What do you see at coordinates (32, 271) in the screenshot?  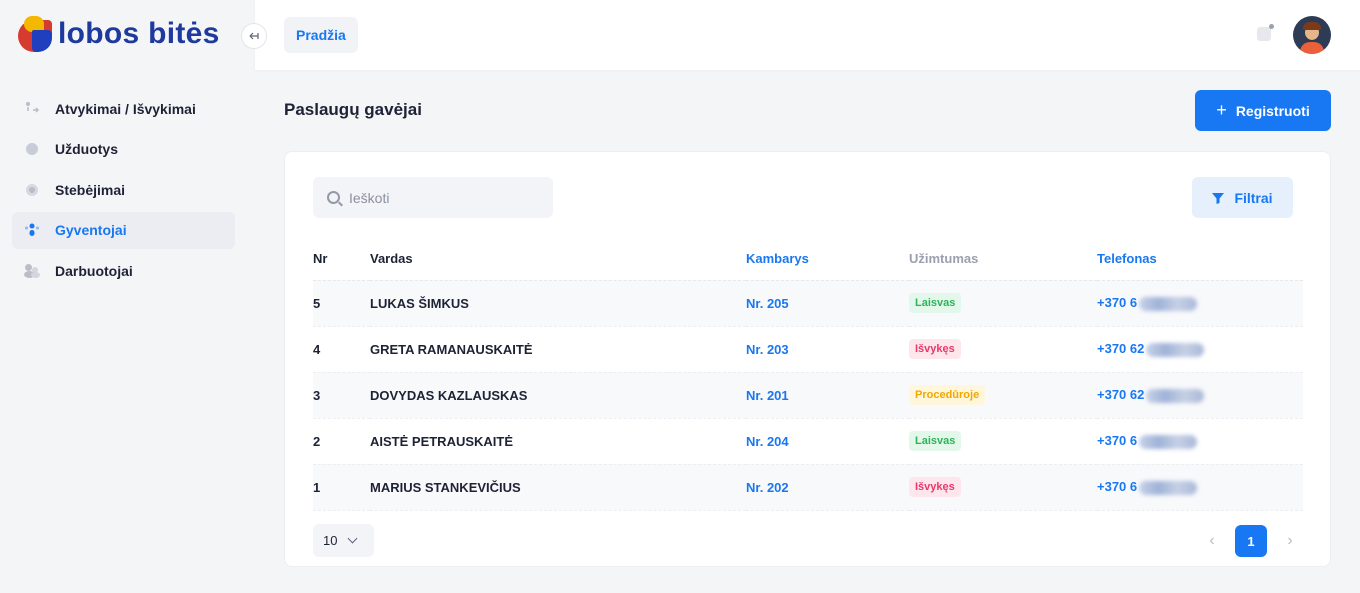 I see `employees-icon` at bounding box center [32, 271].